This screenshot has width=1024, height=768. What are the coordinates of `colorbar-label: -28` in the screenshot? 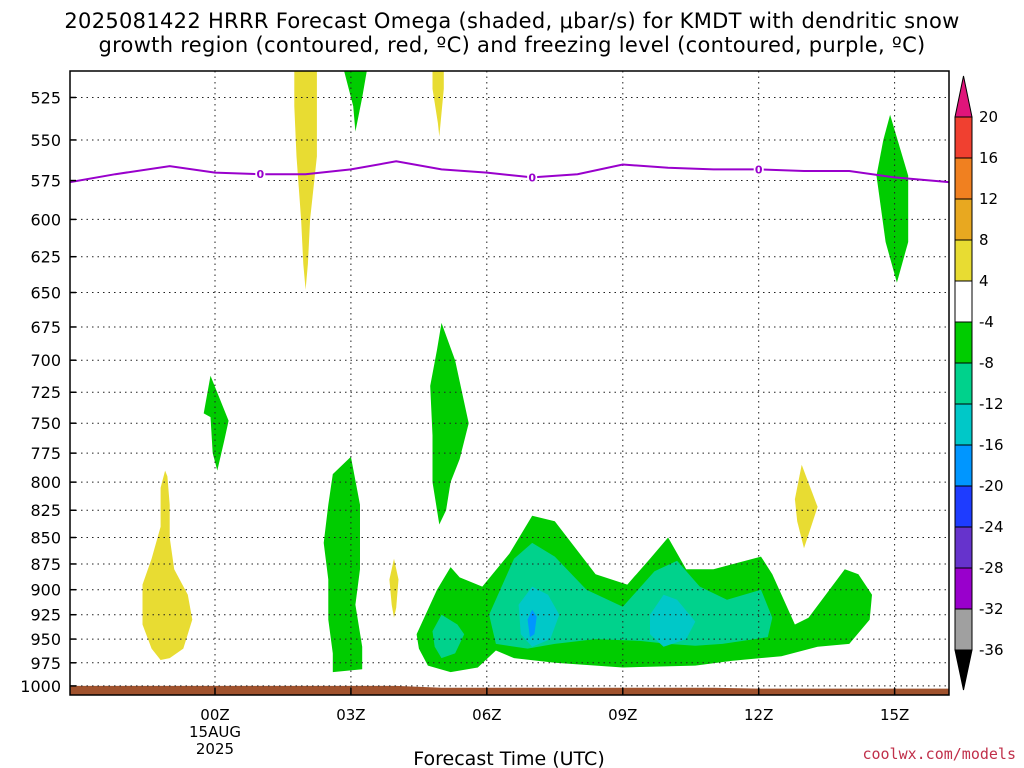 It's located at (991, 568).